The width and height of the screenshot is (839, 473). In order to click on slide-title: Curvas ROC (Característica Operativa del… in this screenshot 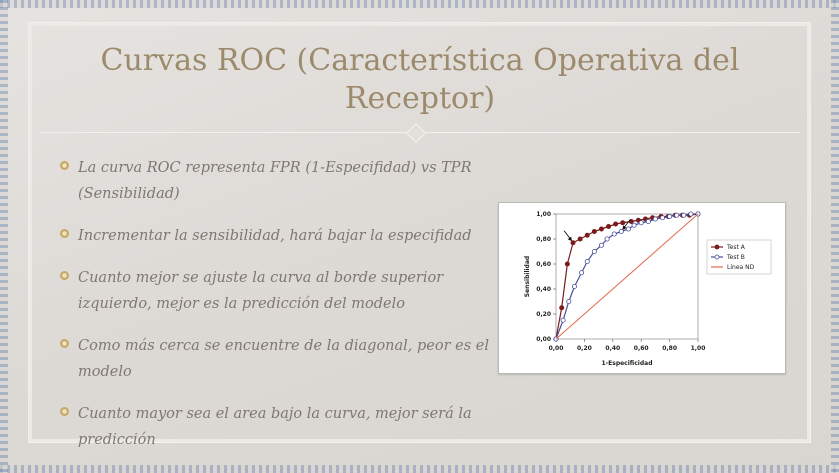, I will do `click(420, 79)`.